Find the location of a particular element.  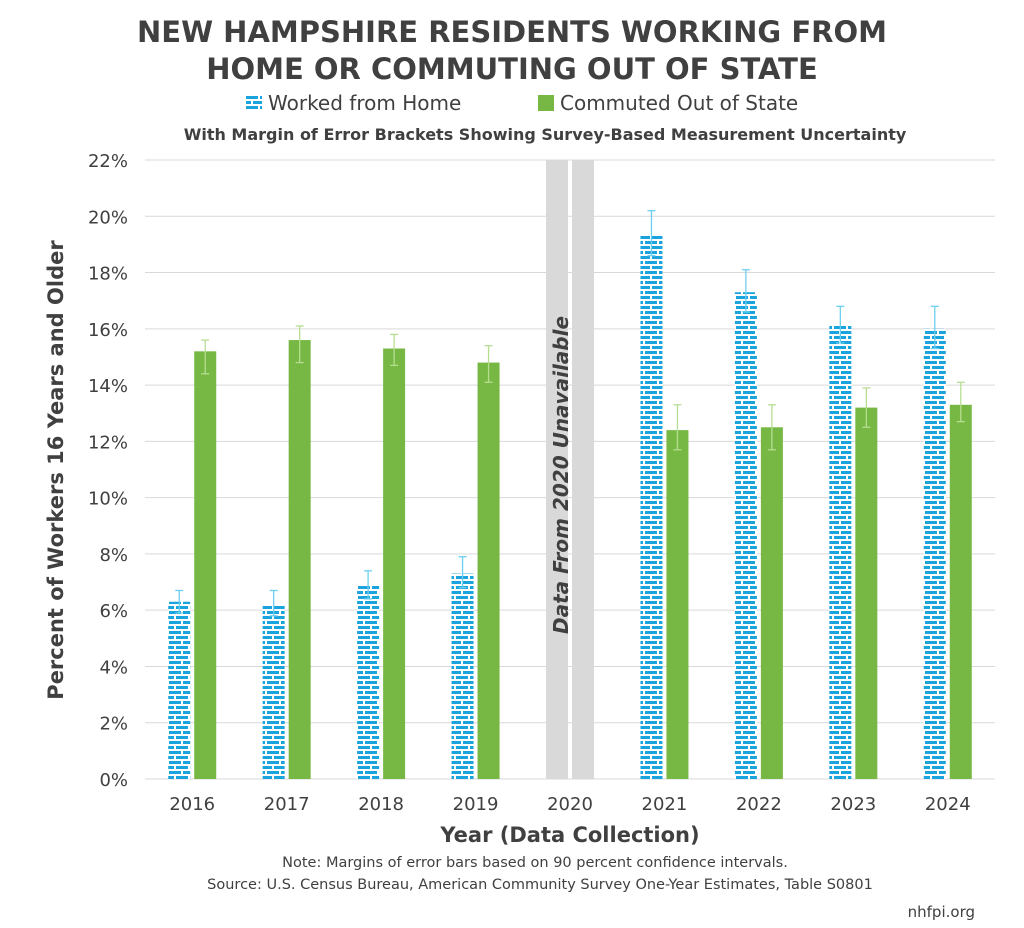

x-tick-label-2021: 2021 is located at coordinates (665, 804).